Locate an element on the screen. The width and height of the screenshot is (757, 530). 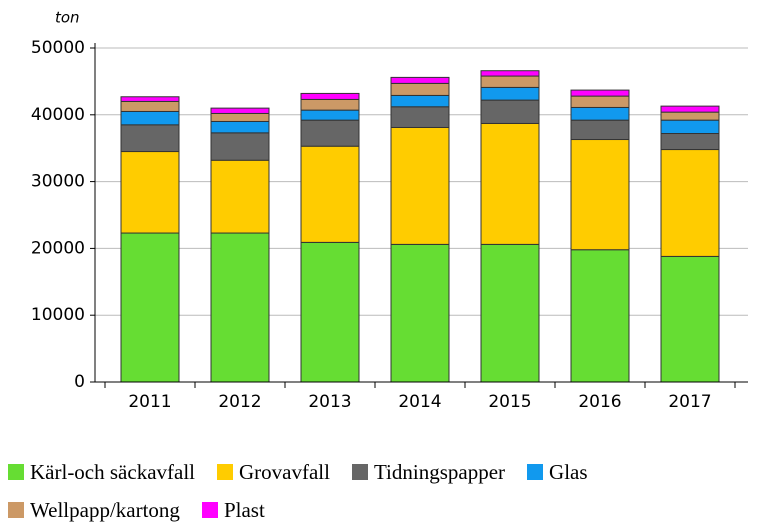
legend-label: Grovavfall is located at coordinates (284, 472).